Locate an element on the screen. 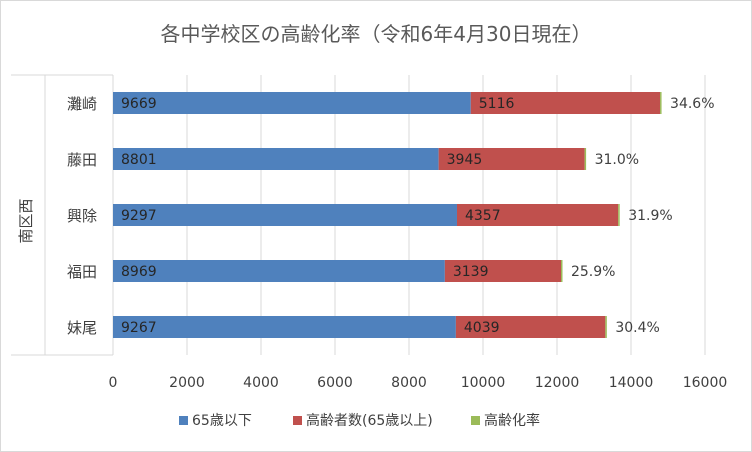 This screenshot has height=452, width=752. x-tick-label: 14000 is located at coordinates (631, 383).